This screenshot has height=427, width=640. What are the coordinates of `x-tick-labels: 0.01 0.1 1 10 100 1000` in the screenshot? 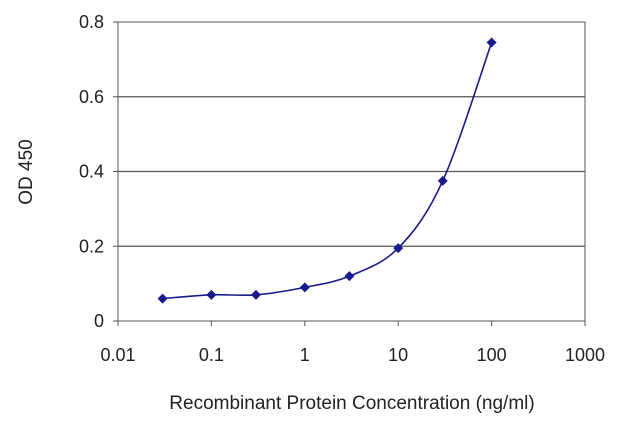 It's located at (352, 355).